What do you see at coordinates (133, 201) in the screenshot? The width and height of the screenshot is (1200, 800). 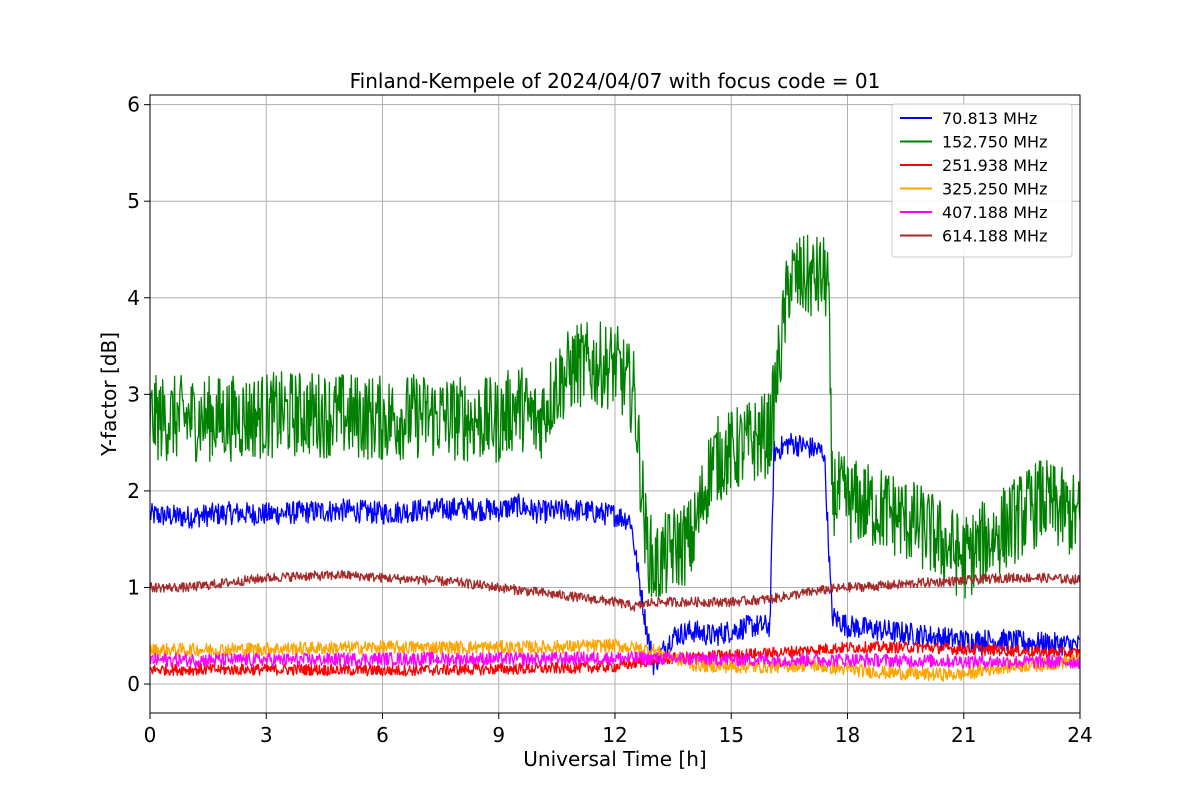 I see `y-tick-label: 5` at bounding box center [133, 201].